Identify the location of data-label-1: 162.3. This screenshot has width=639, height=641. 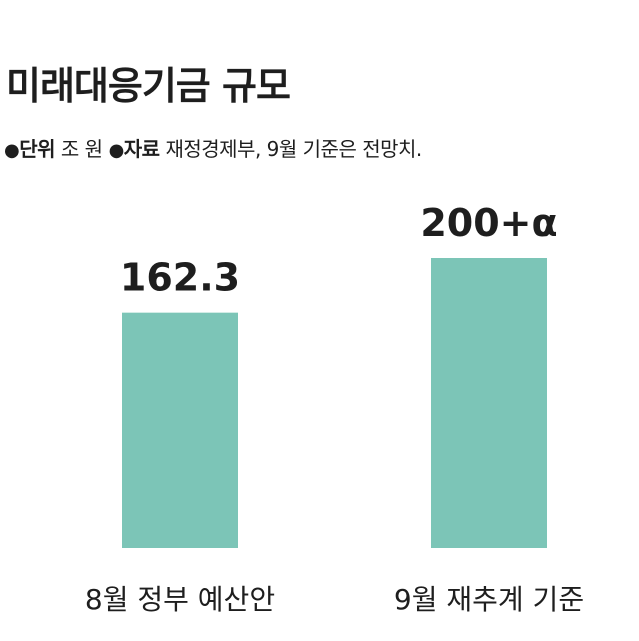
(180, 278).